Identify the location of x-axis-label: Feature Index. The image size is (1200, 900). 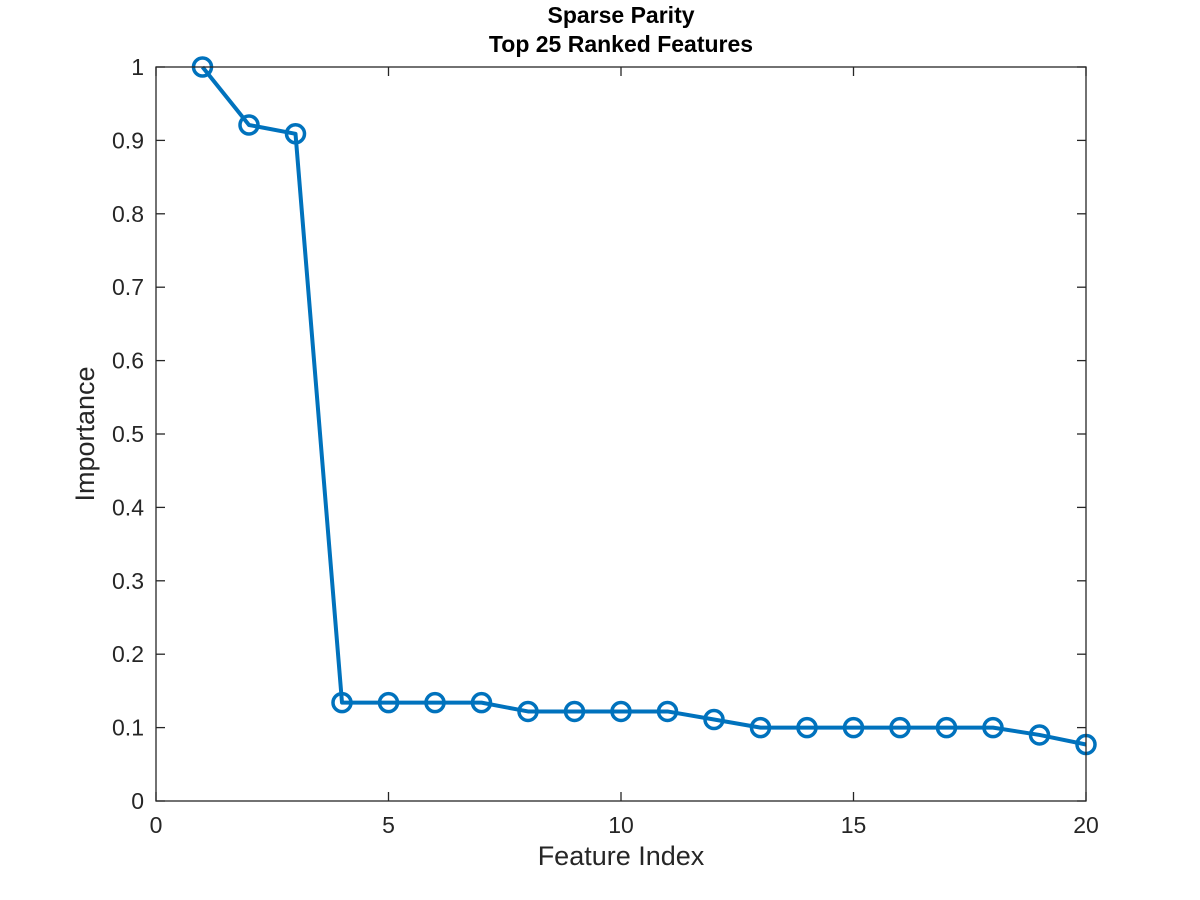
(621, 856).